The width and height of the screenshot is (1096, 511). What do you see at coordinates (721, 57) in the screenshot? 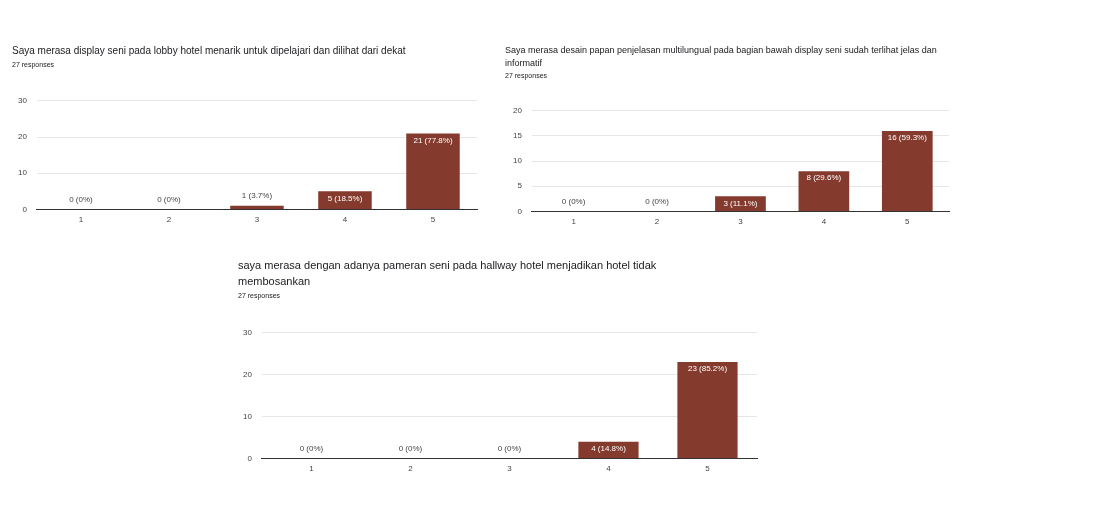
I see `chart-title: Saya merasa desain papan penjelasan multilungual pada bagian bawah display seni sudah terlihat jelas dan informatif` at bounding box center [721, 57].